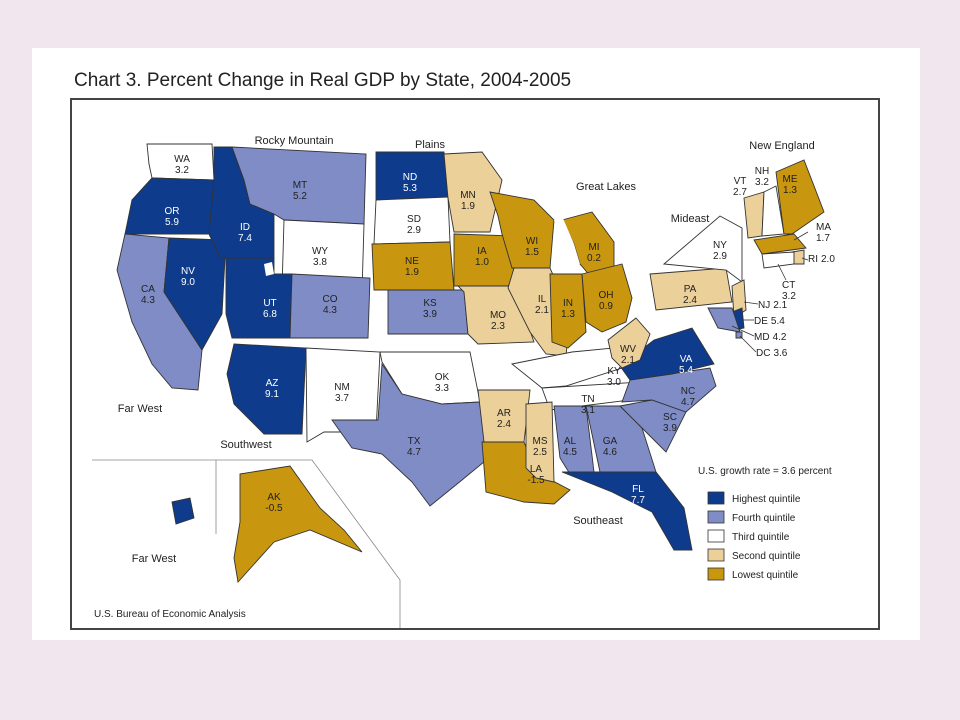 The width and height of the screenshot is (960, 720). Describe the element at coordinates (568, 303) in the screenshot. I see `state-label-in: IN` at that location.